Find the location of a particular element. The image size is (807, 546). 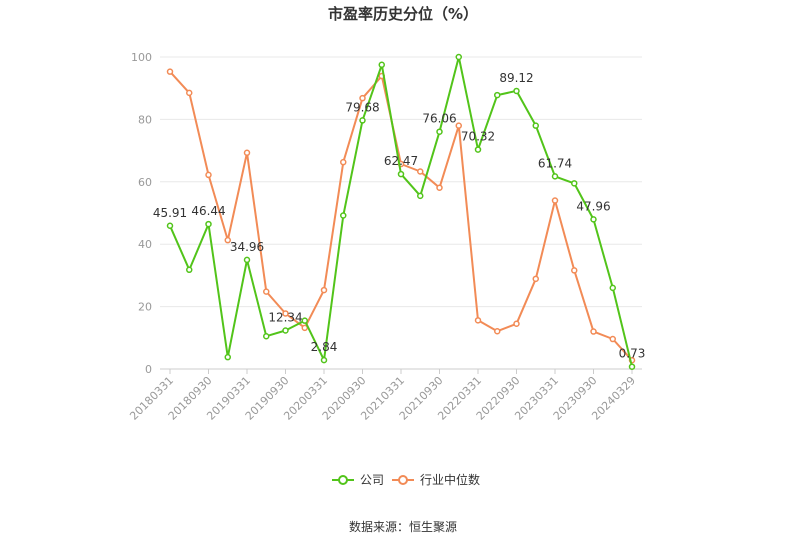

legend-label: 公司 is located at coordinates (372, 480).